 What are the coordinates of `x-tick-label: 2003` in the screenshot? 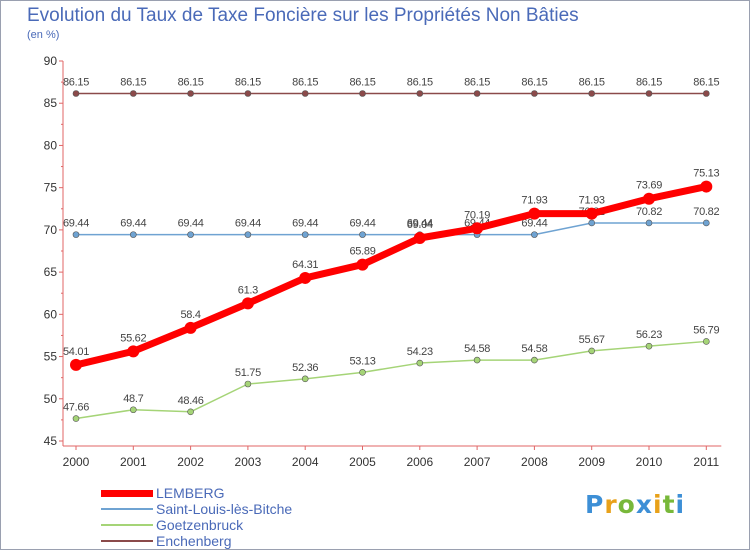 It's located at (248, 462).